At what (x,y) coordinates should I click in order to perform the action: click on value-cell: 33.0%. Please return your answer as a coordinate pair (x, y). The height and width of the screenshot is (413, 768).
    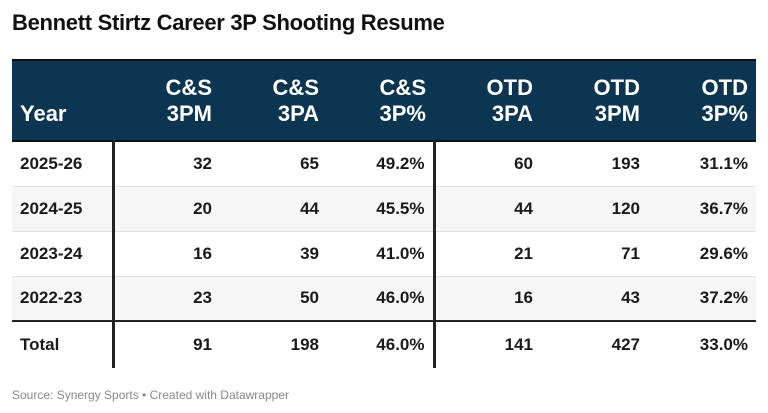
    Looking at the image, I should click on (702, 344).